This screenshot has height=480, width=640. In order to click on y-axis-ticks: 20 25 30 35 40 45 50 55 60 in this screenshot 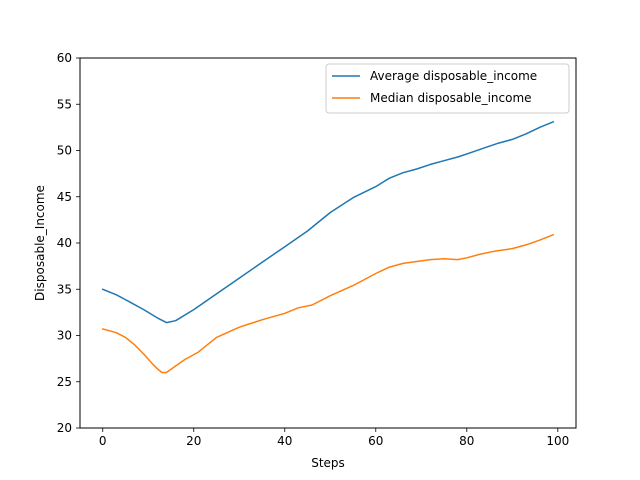, I will do `click(68, 243)`.